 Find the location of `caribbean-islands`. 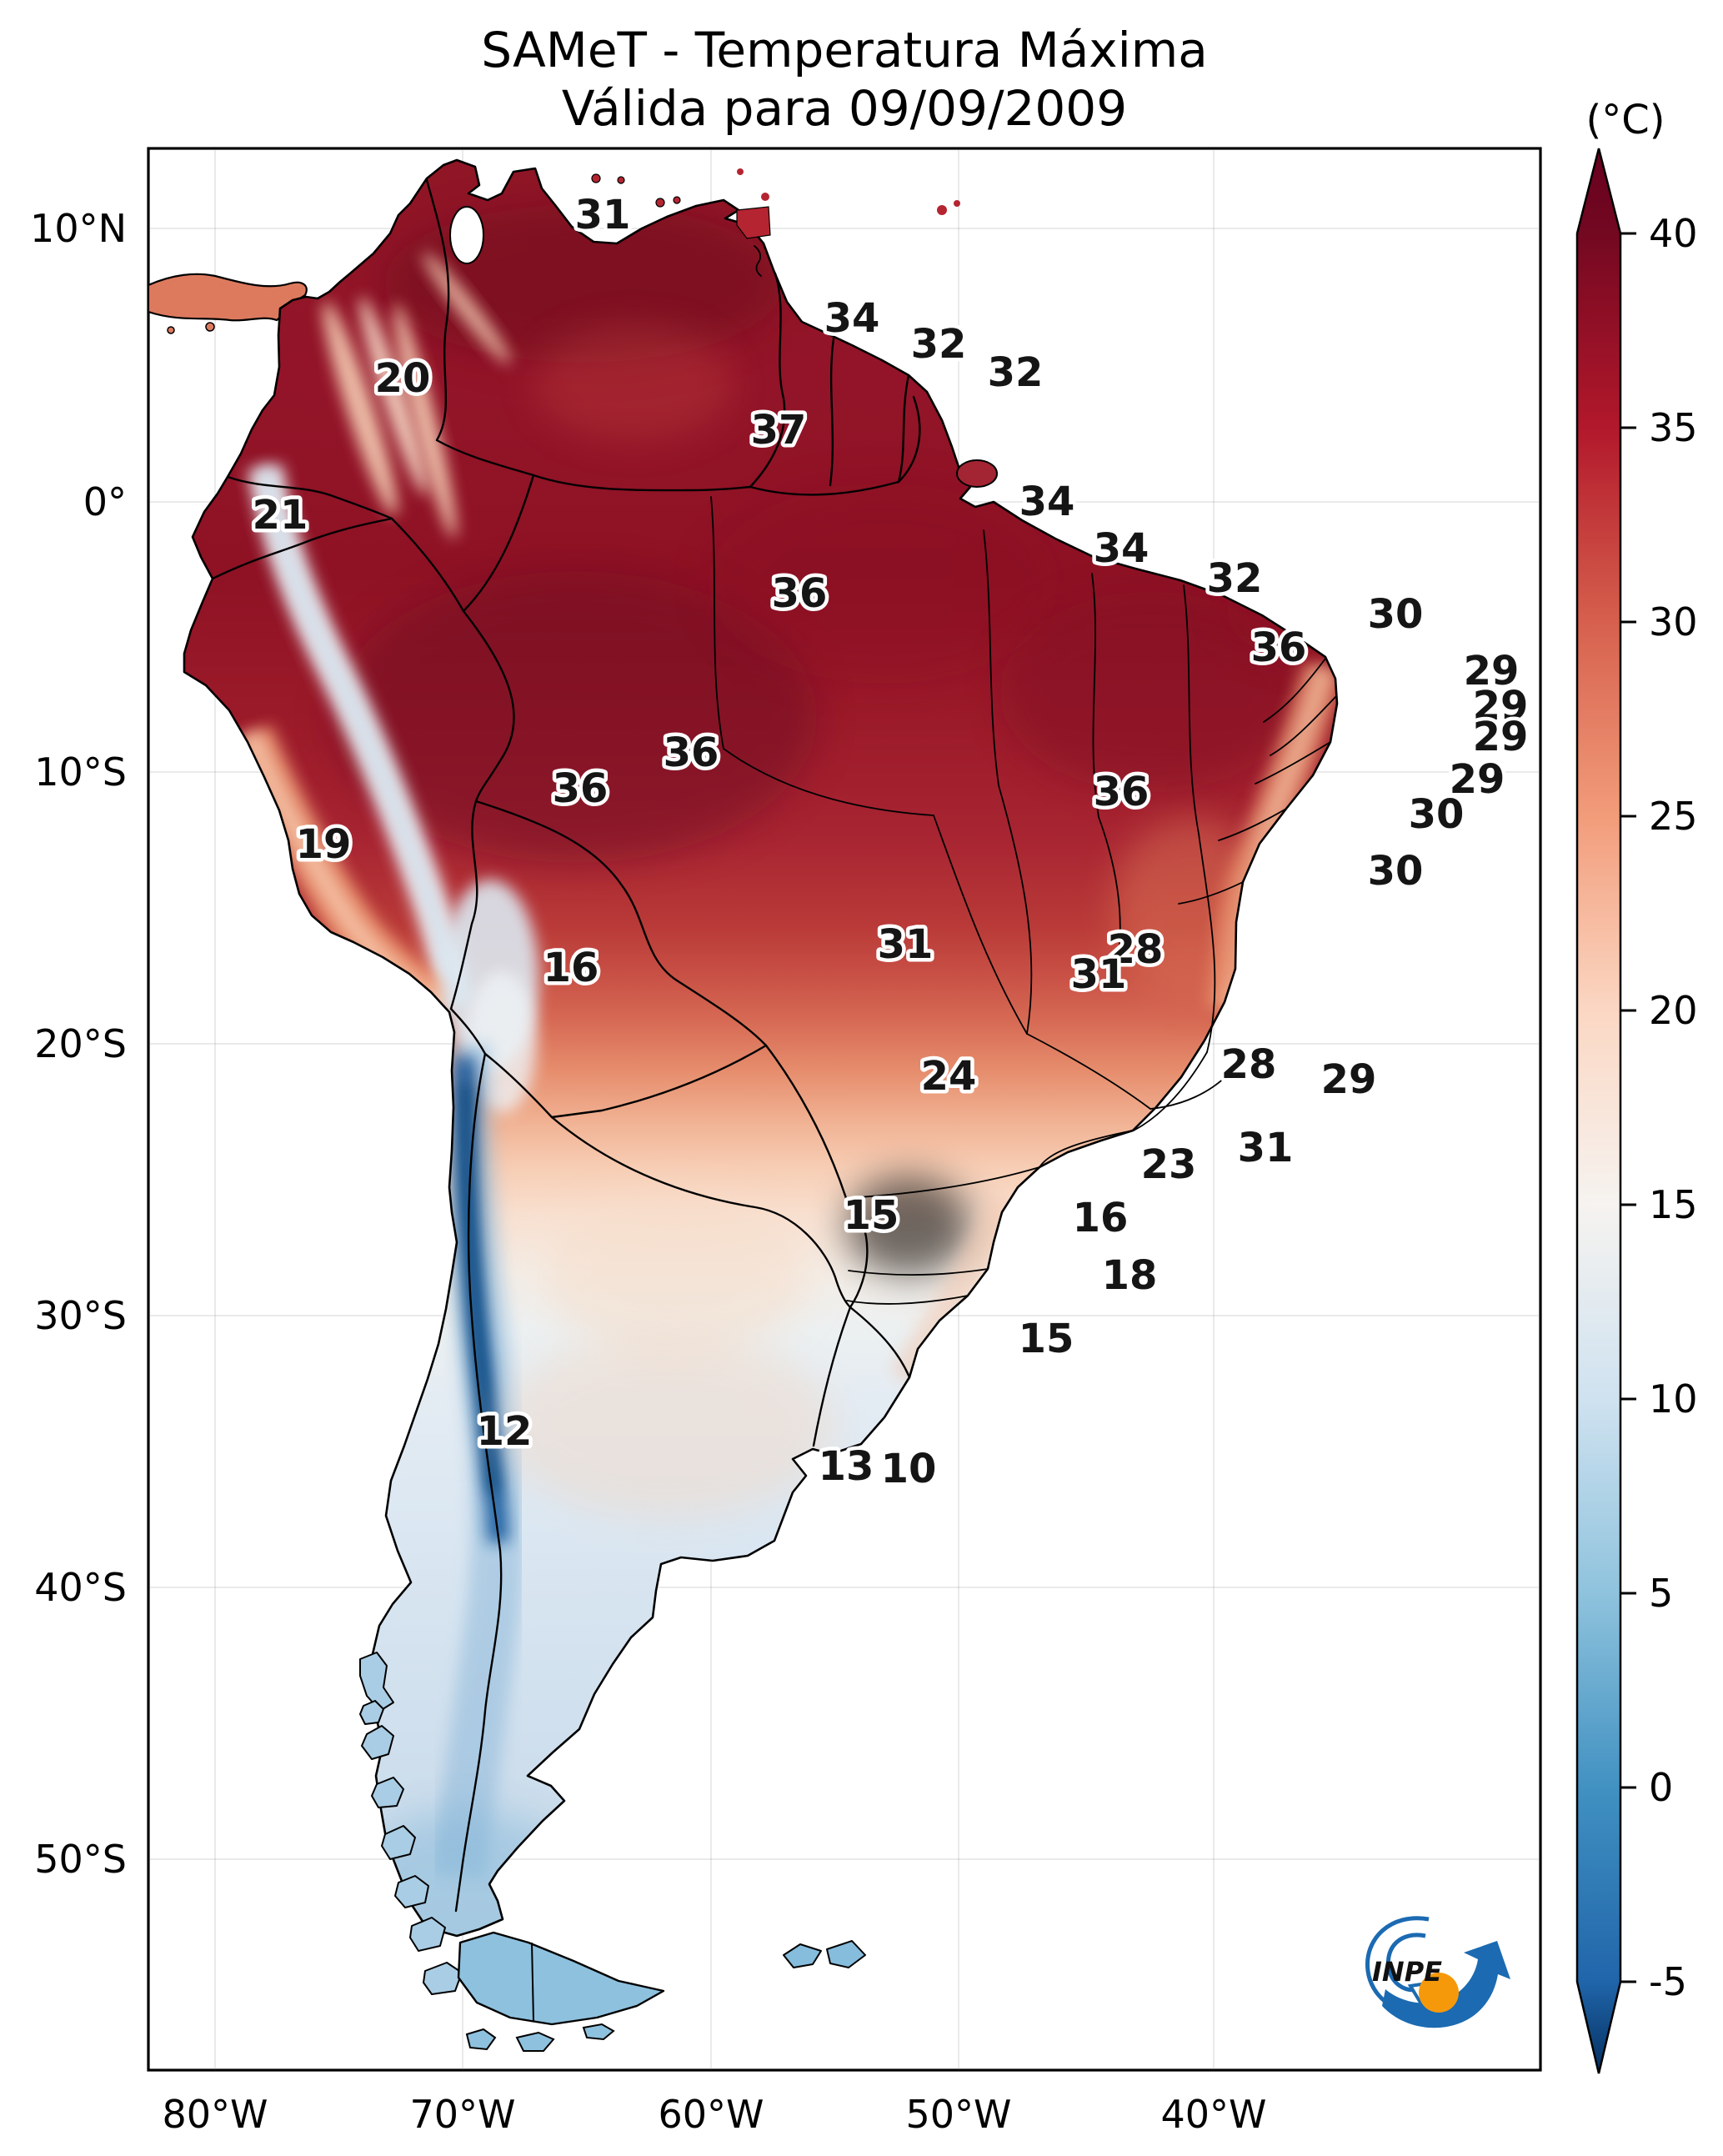

caribbean-islands is located at coordinates (775, 203).